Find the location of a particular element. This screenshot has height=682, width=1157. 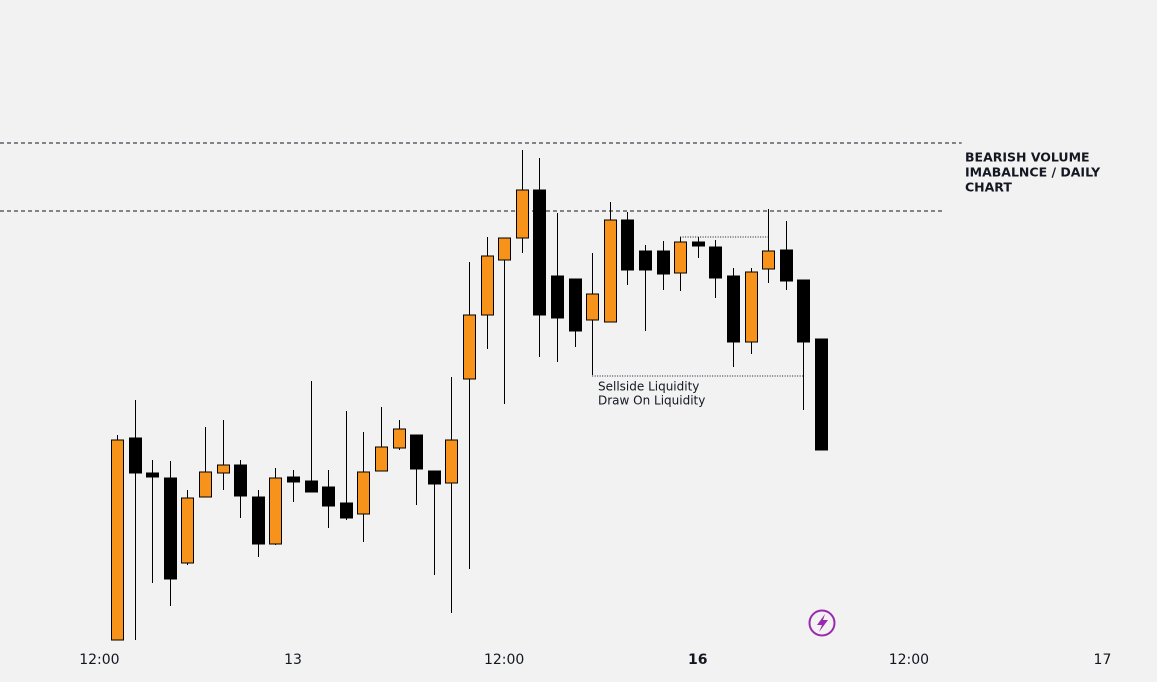

bearish-annotation: BEARISH VOLUME IMABALNCE / DAILY CHART is located at coordinates (1033, 172).